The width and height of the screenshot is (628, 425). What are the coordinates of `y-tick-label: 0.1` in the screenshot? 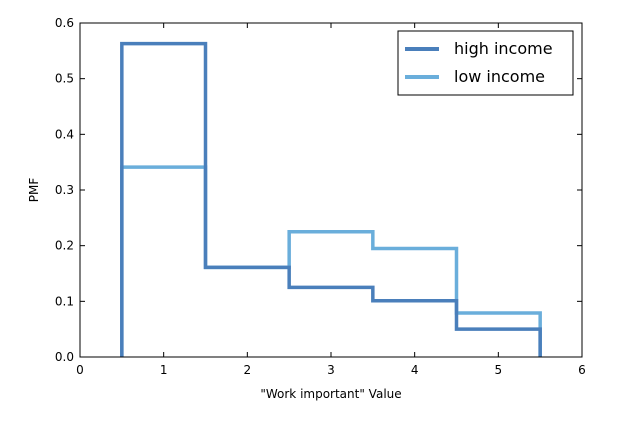 It's located at (64, 301).